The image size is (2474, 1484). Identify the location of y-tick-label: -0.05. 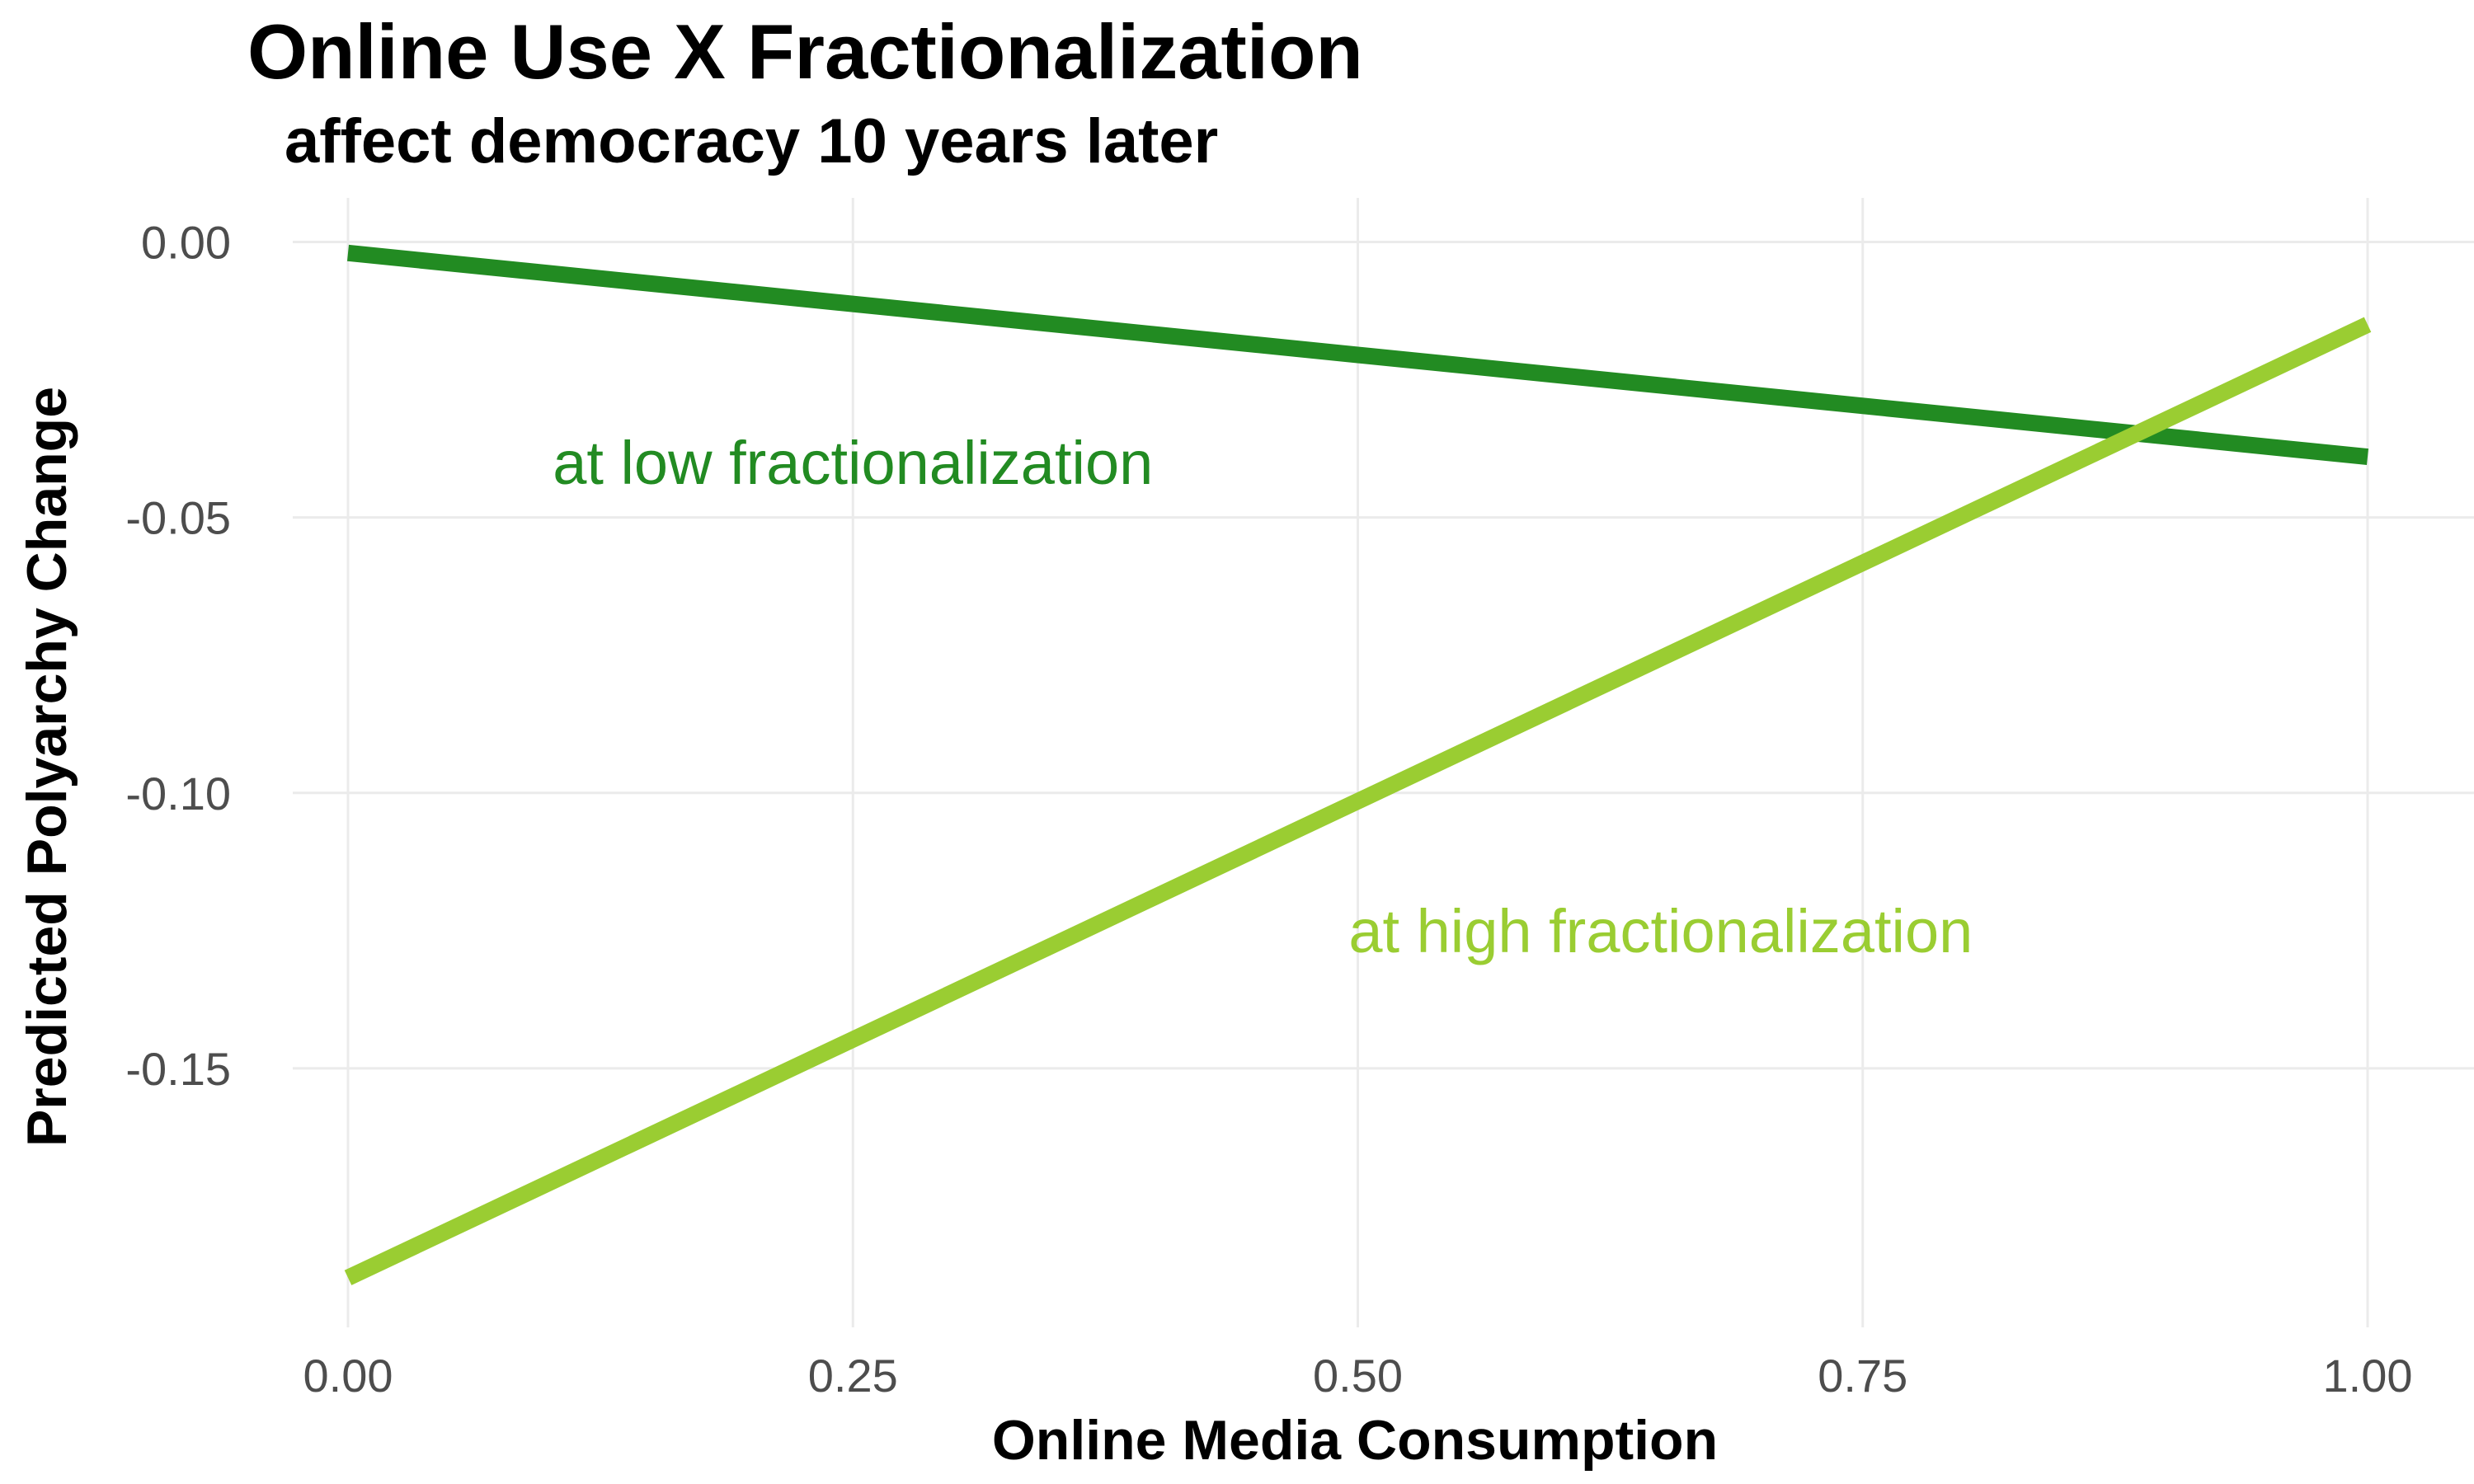
(178, 518).